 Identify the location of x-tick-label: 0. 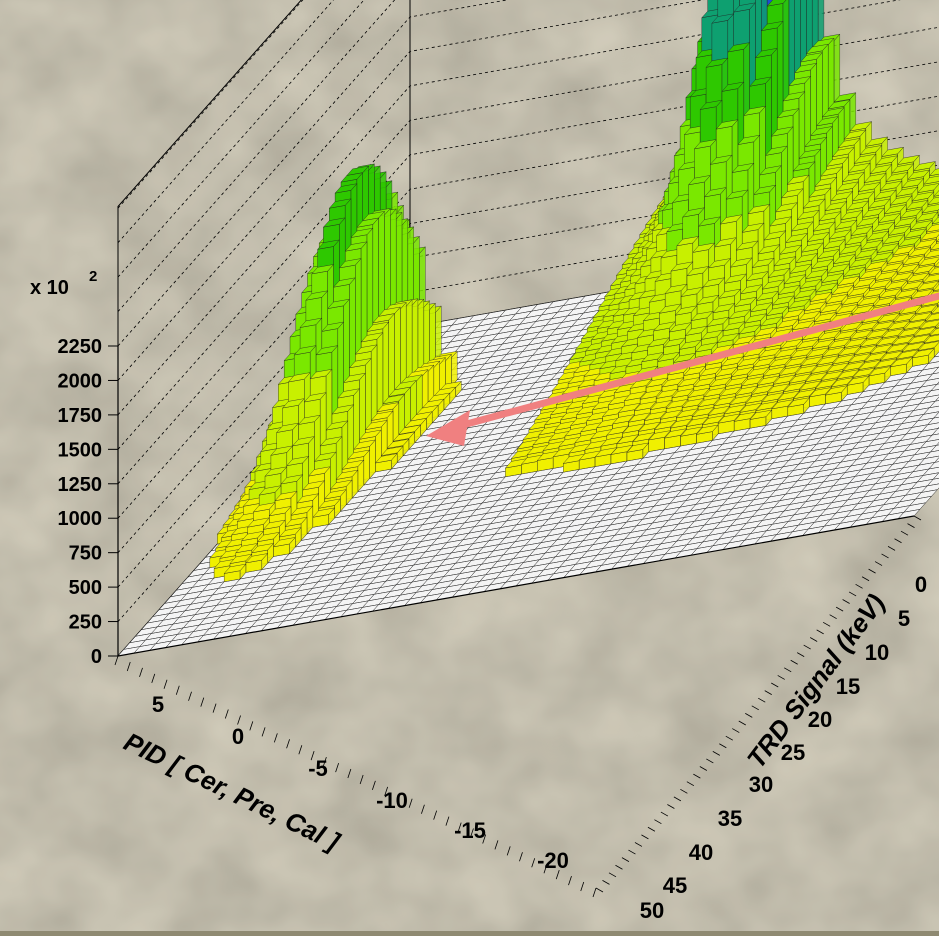
(238, 736).